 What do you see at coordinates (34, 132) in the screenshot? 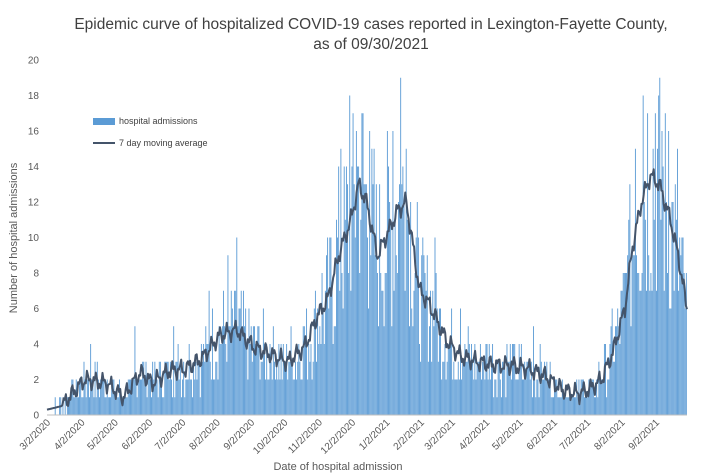
I see `y-tick-label: 16` at bounding box center [34, 132].